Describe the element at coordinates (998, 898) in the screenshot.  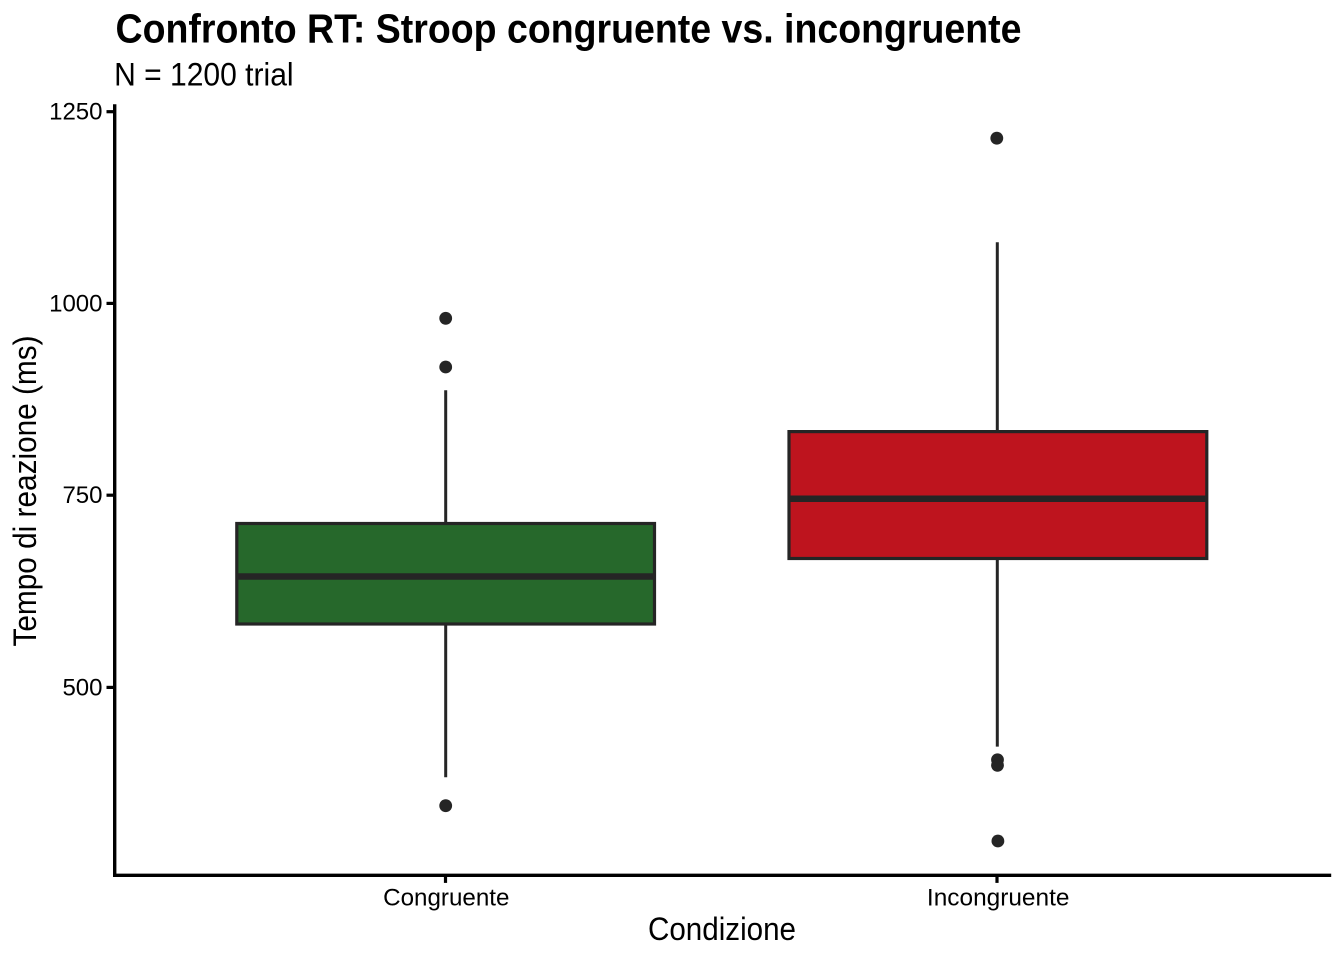
I see `svg-text: Incongruente` at that location.